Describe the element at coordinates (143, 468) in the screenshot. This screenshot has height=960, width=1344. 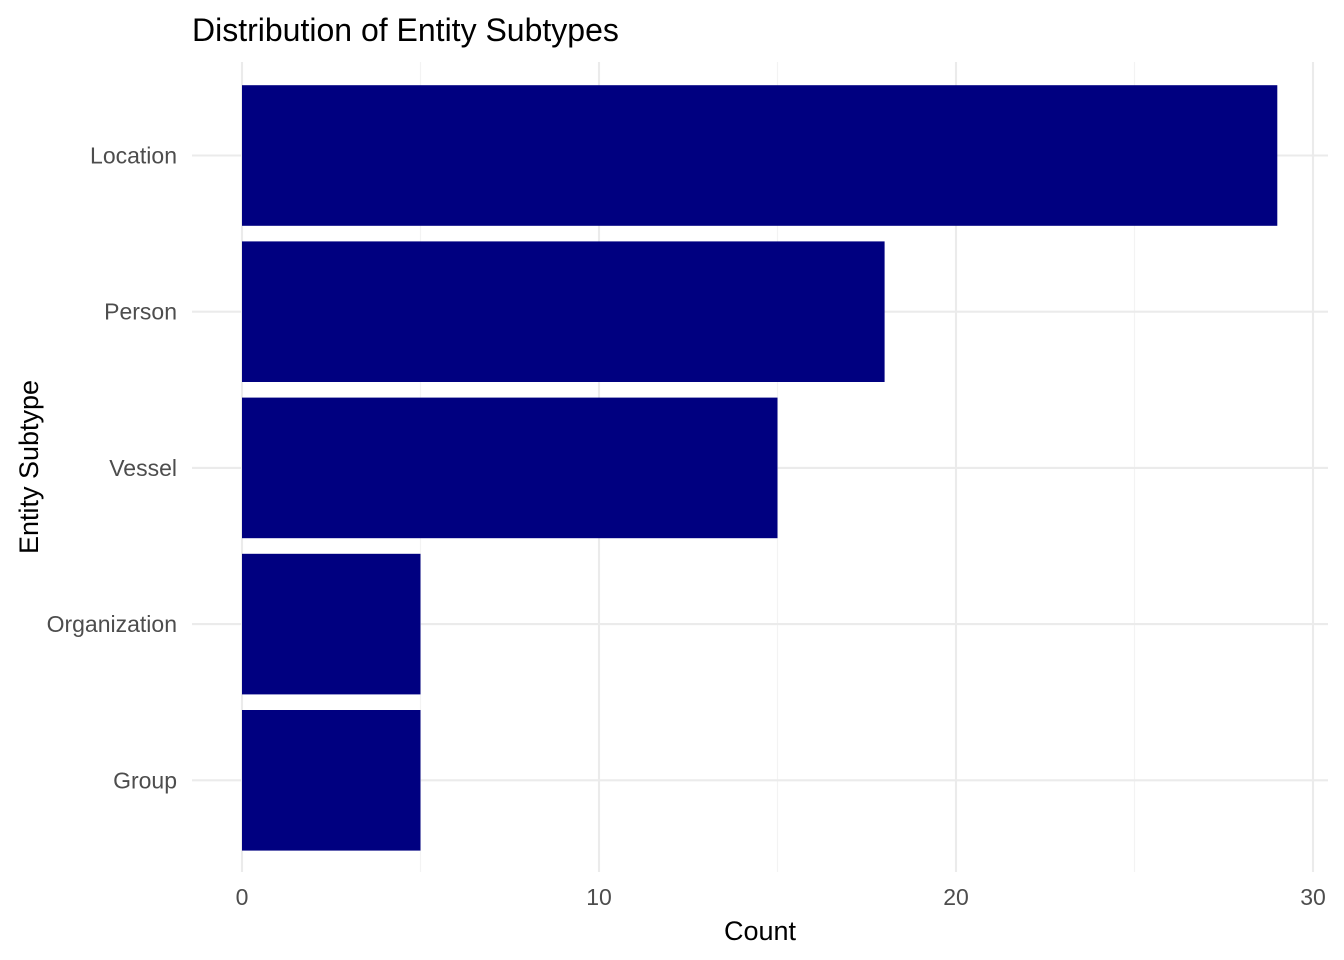
I see `y-tick-label: Vessel` at that location.